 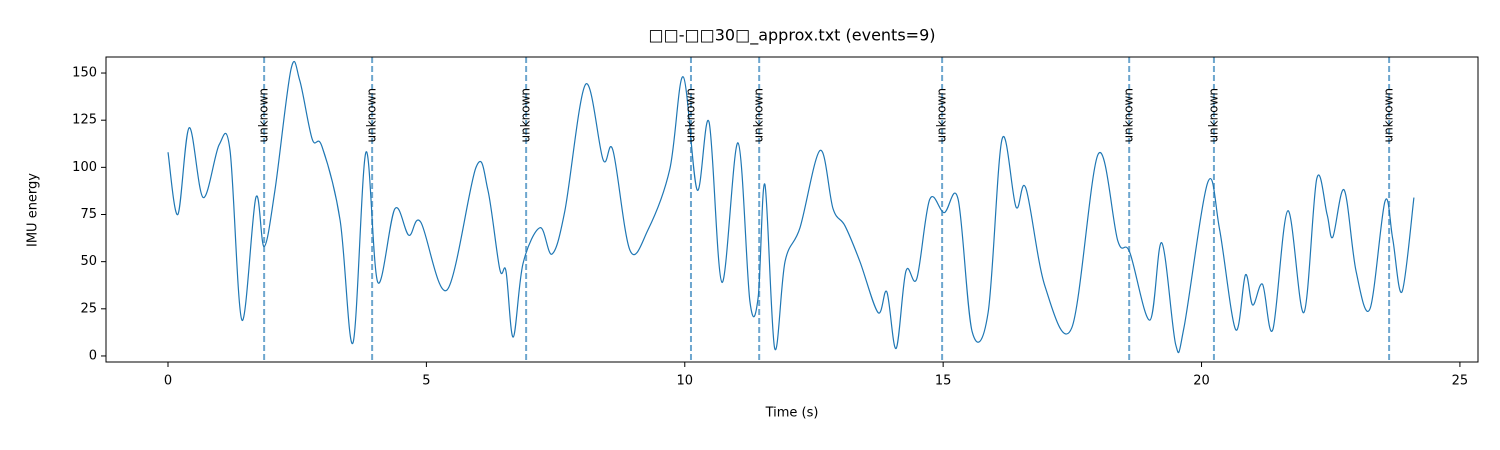 What do you see at coordinates (792, 36) in the screenshot?
I see `chart-title: □□-□□30□_approx.txt (events=9)` at bounding box center [792, 36].